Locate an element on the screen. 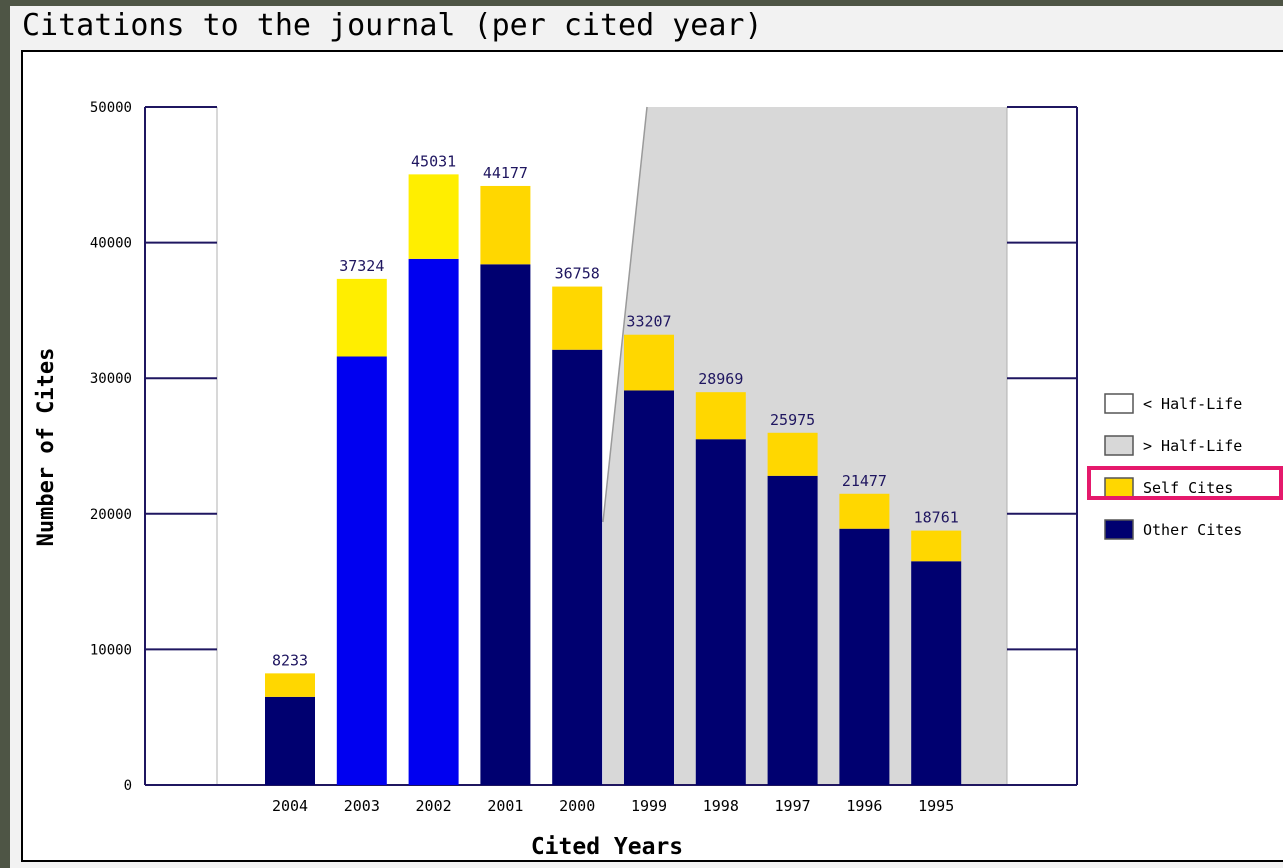 This screenshot has width=1283, height=868. x-tick-label: 1999 is located at coordinates (649, 806).